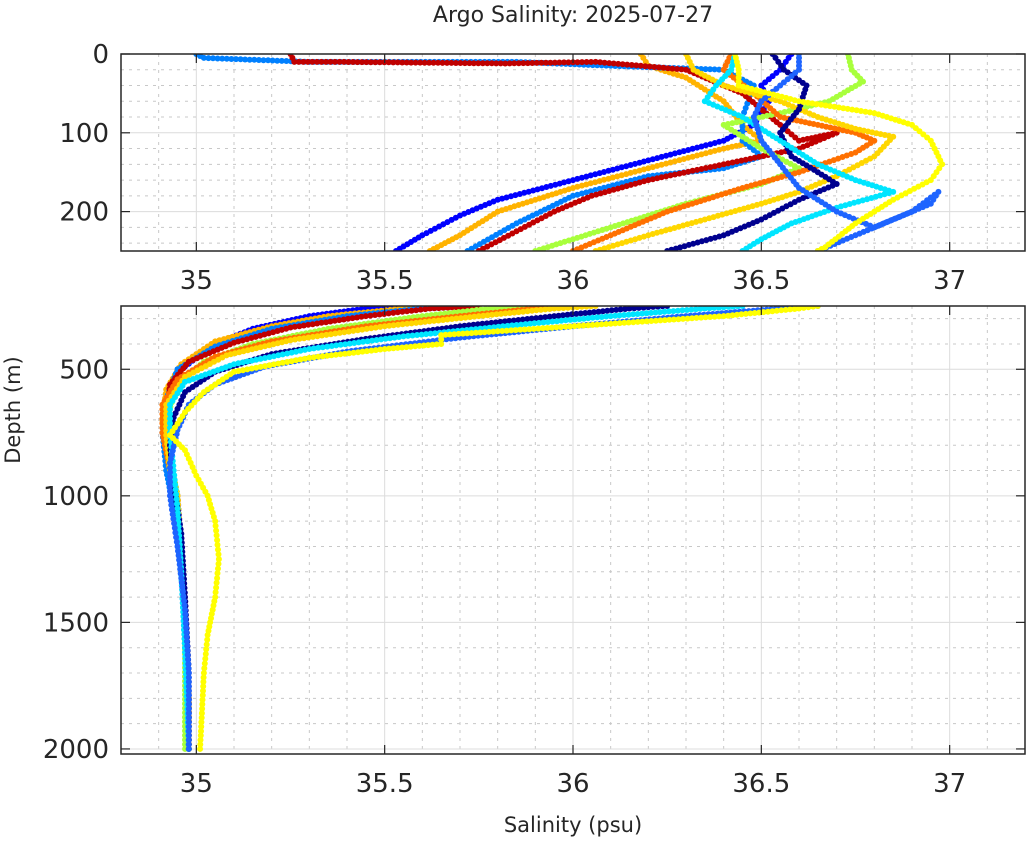  Describe the element at coordinates (84, 213) in the screenshot. I see `y-tick-label: 200` at that location.